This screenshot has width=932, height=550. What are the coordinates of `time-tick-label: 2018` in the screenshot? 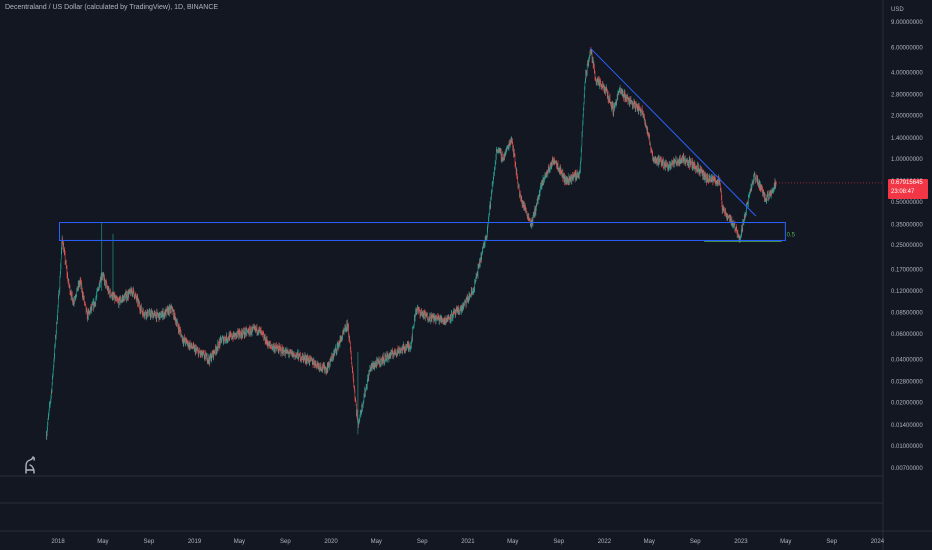 It's located at (58, 542).